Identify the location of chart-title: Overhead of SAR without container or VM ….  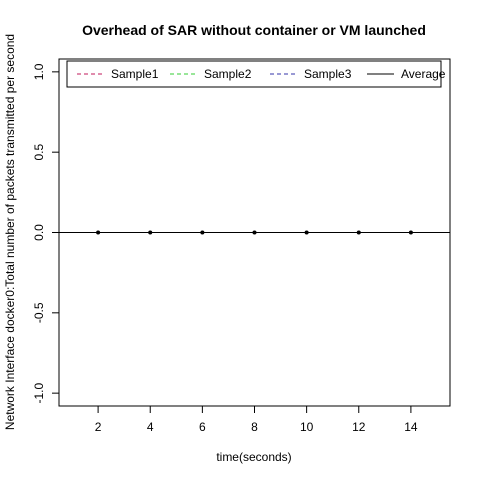
(254, 30).